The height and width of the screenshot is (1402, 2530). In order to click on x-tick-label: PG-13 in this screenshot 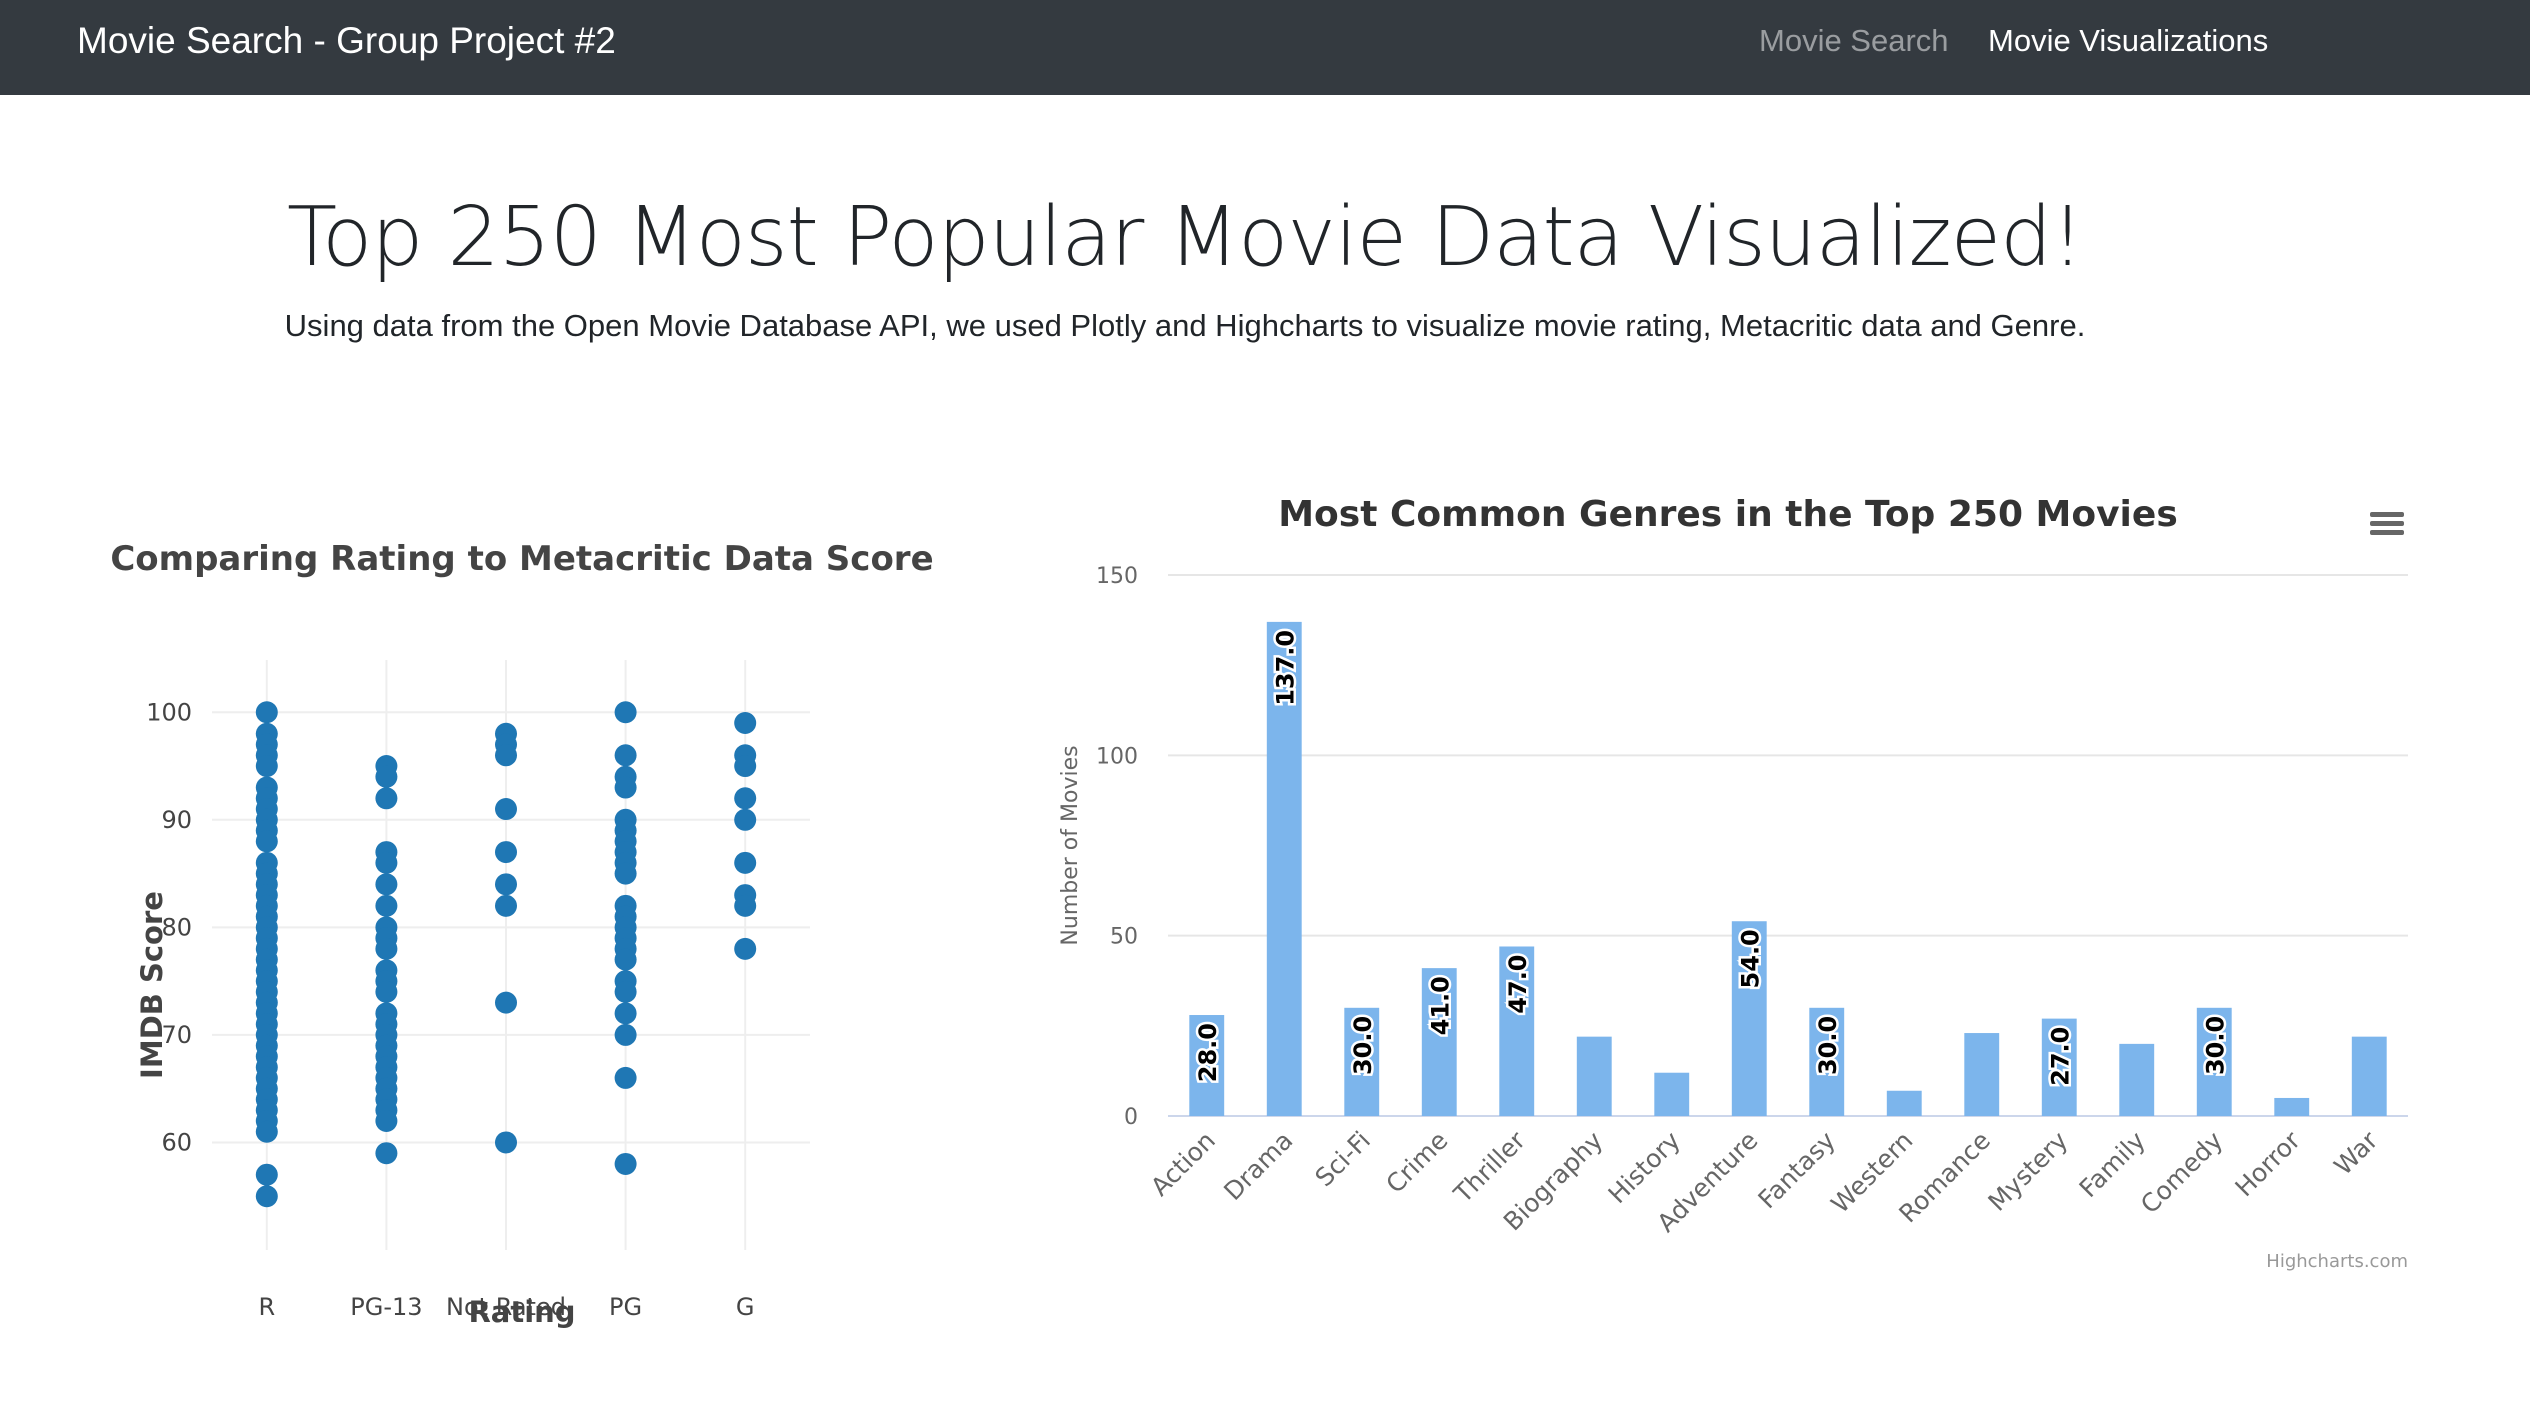, I will do `click(386, 1307)`.